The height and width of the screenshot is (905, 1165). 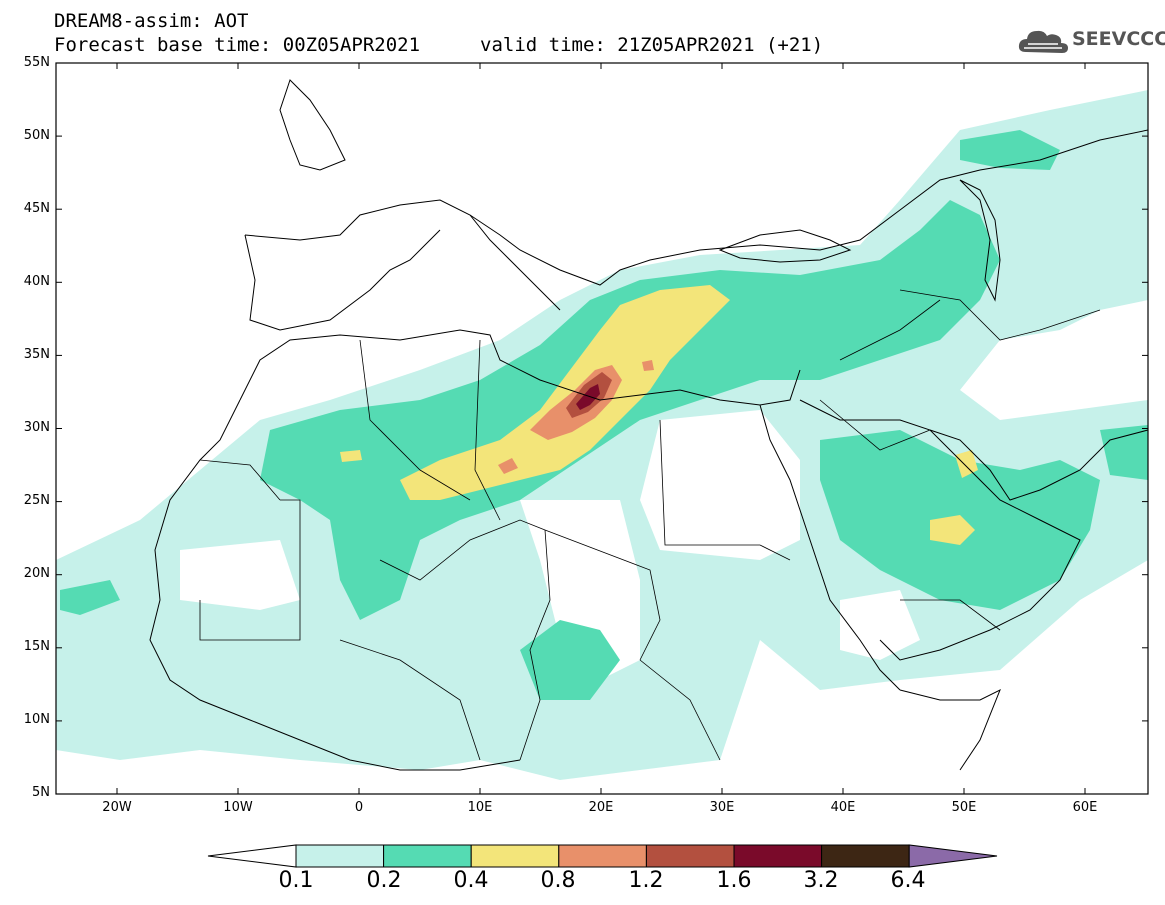 I want to click on colorbar-label: 3.2, so click(x=821, y=880).